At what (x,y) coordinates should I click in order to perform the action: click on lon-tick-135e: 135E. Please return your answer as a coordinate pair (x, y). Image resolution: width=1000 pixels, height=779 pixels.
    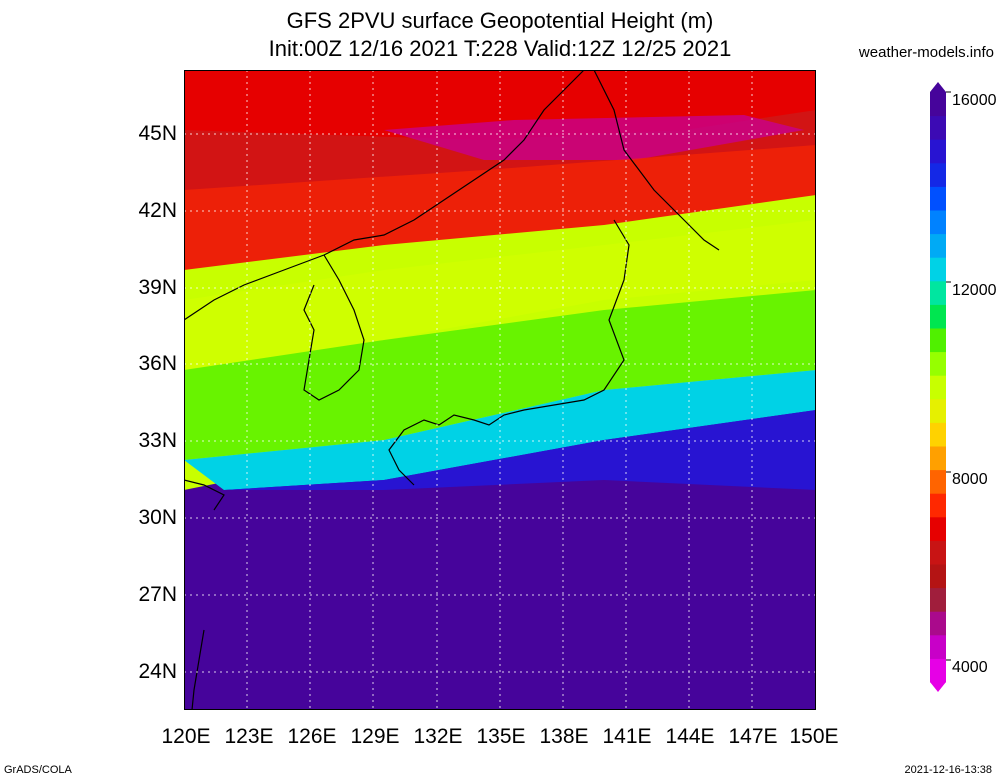
    Looking at the image, I should click on (501, 736).